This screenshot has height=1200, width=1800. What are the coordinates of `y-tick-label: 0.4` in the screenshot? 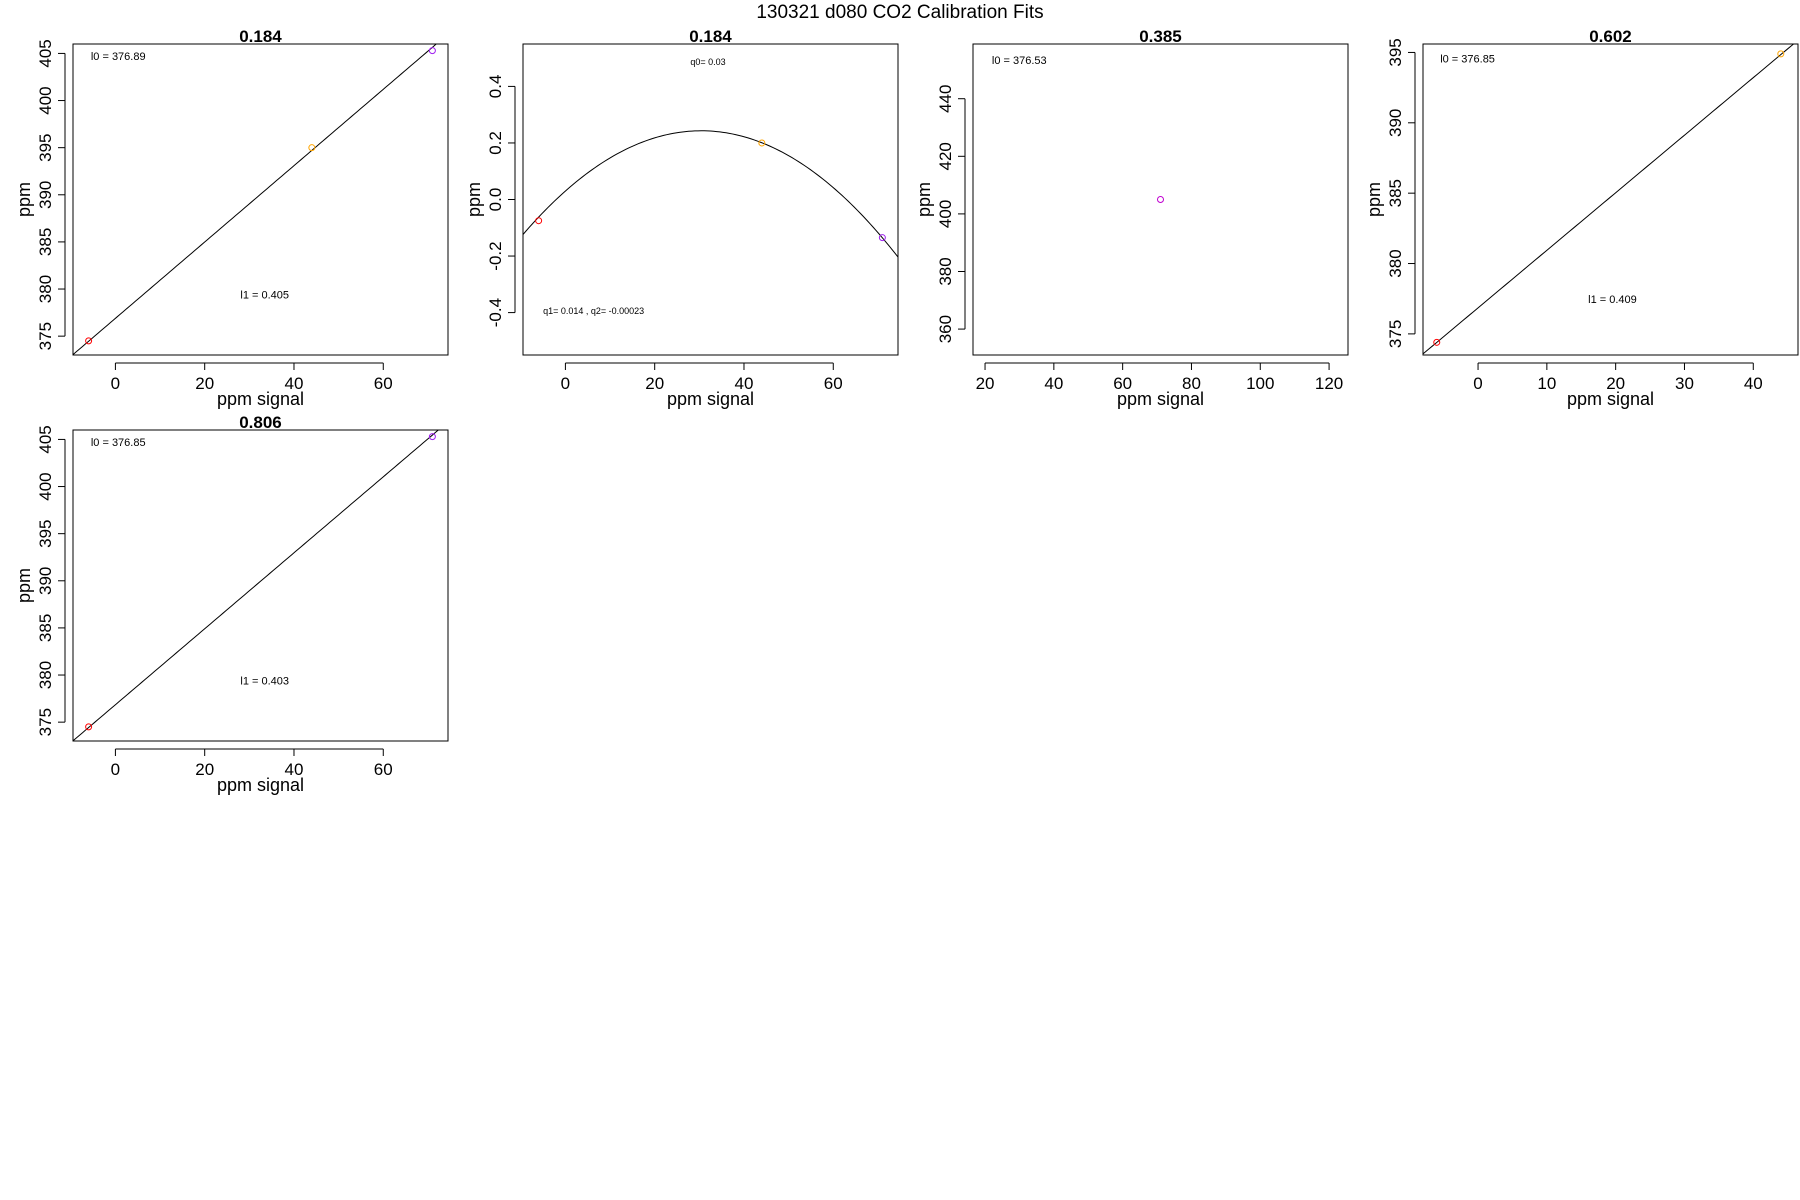 It's located at (495, 87).